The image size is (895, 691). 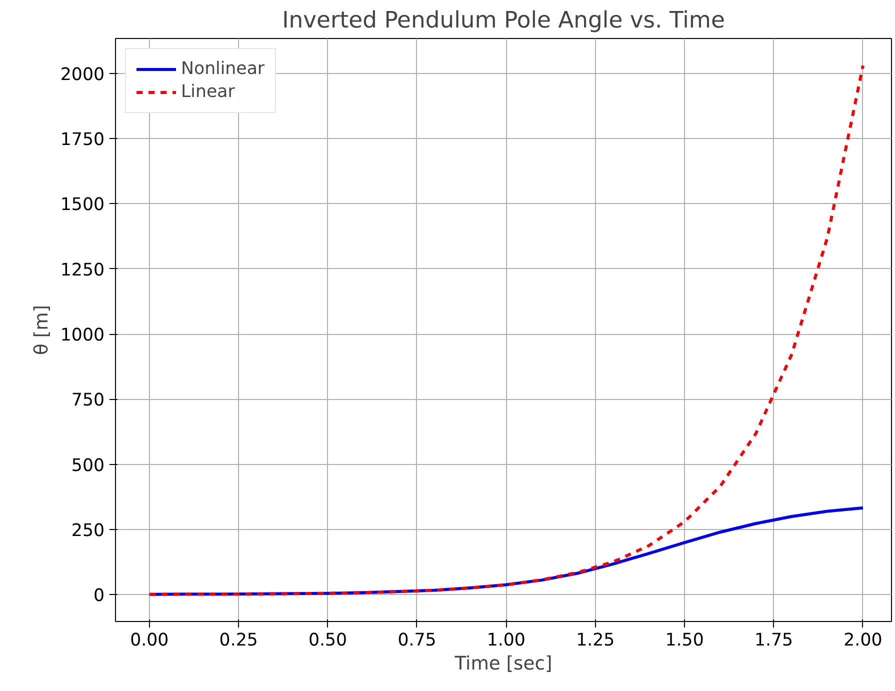 What do you see at coordinates (417, 640) in the screenshot?
I see `x-tick-label: 0.75` at bounding box center [417, 640].